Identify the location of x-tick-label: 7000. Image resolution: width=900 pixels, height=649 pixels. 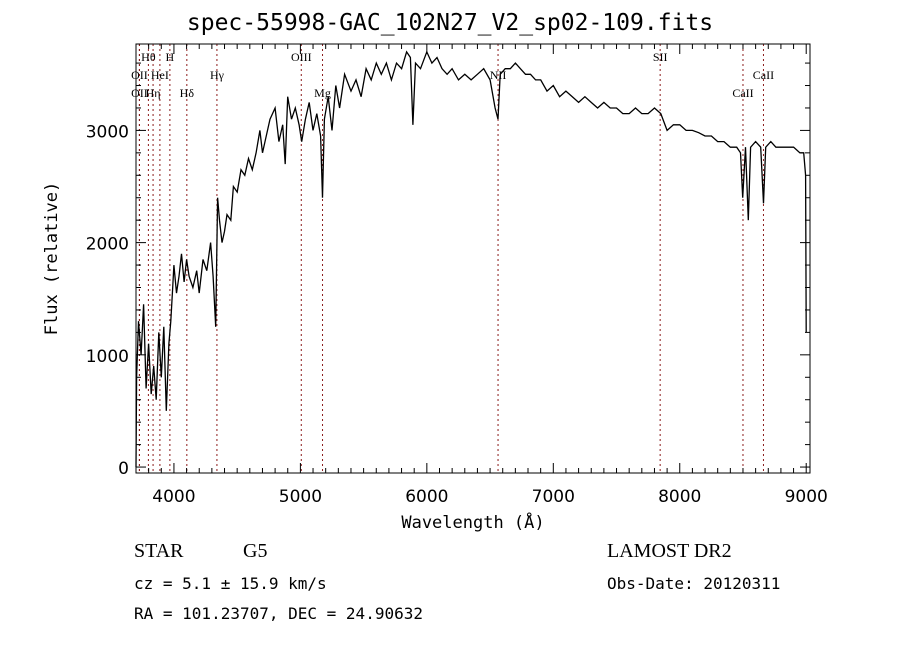
(553, 497).